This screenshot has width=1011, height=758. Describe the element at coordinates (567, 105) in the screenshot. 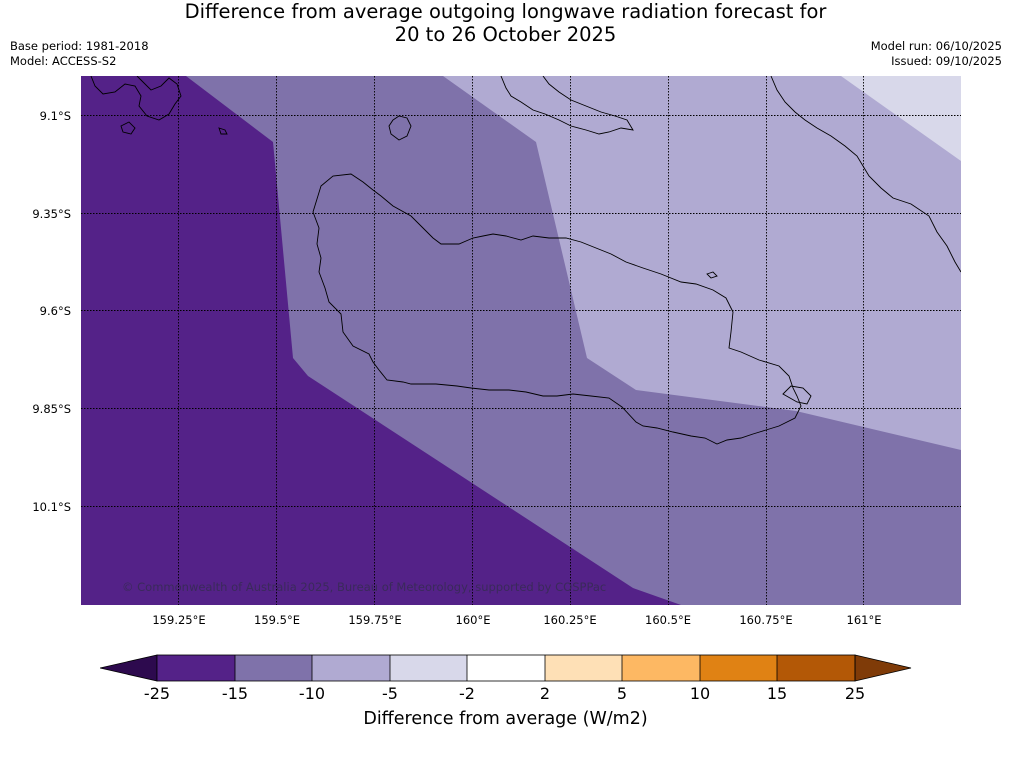

I see `coastline-isabel-tip` at that location.